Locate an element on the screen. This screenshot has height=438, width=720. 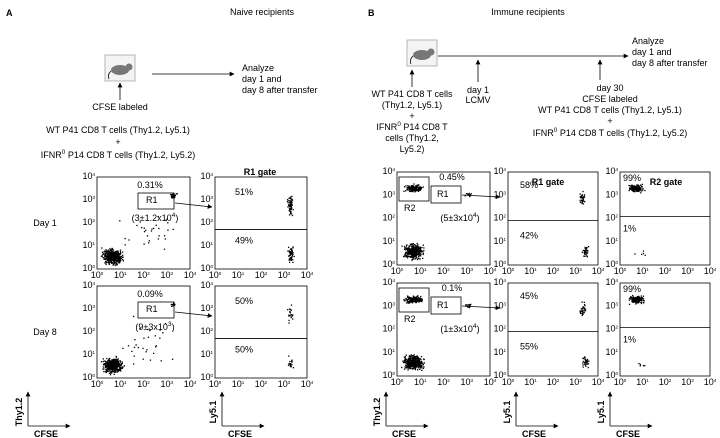
axis-key-y: Thy1.2 is located at coordinates (377, 412).